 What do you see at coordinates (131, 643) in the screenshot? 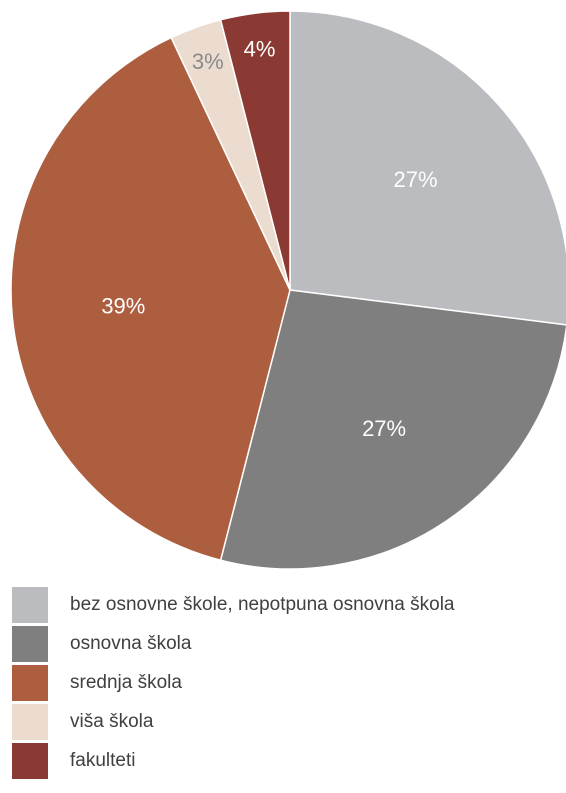
I see `legend-label: osnovna škola` at bounding box center [131, 643].